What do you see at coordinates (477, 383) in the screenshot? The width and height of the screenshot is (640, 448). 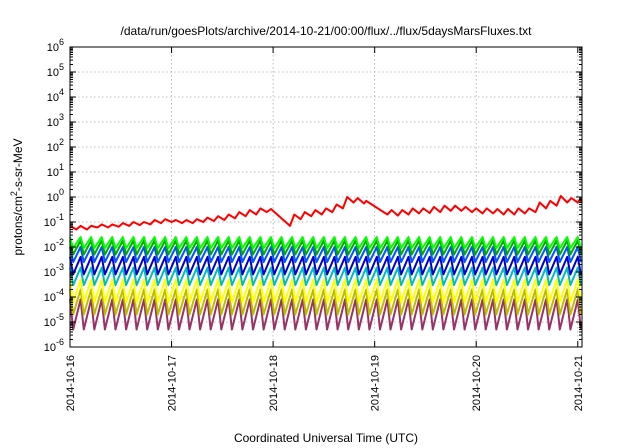 I see `x-tick-label: 2014-10-20` at bounding box center [477, 383].